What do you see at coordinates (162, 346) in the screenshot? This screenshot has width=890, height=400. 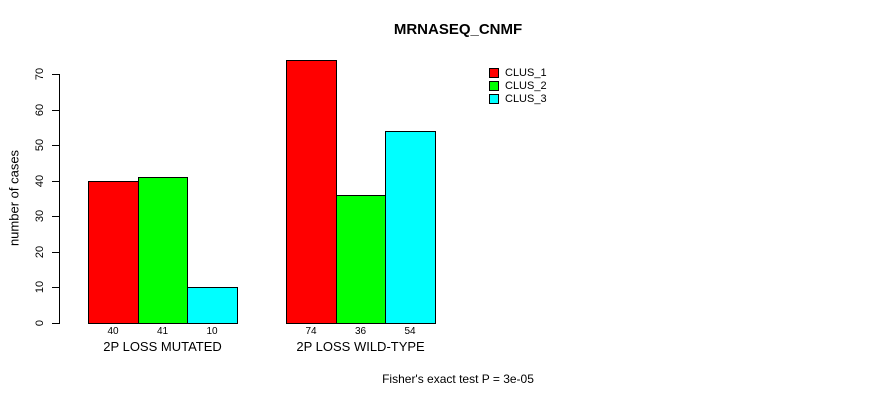 I see `category-label: 2P LOSS MUTATED` at bounding box center [162, 346].